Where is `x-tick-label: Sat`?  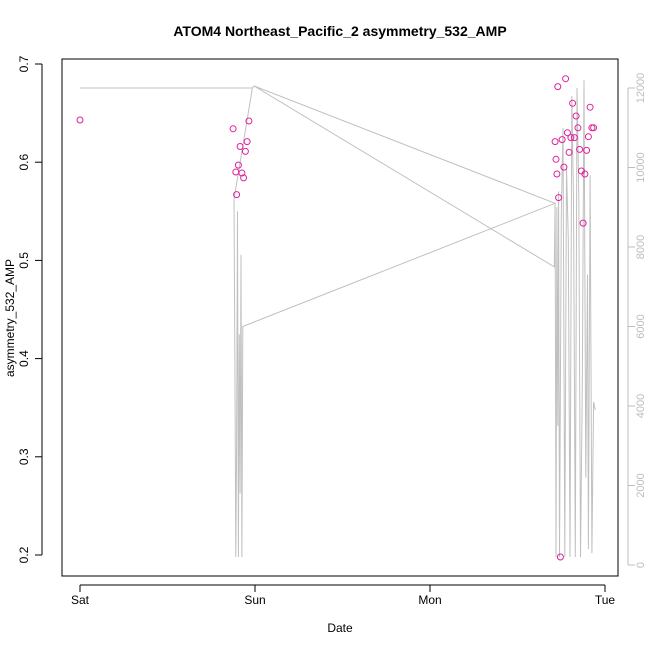
x-tick-label: Sat is located at coordinates (80, 600).